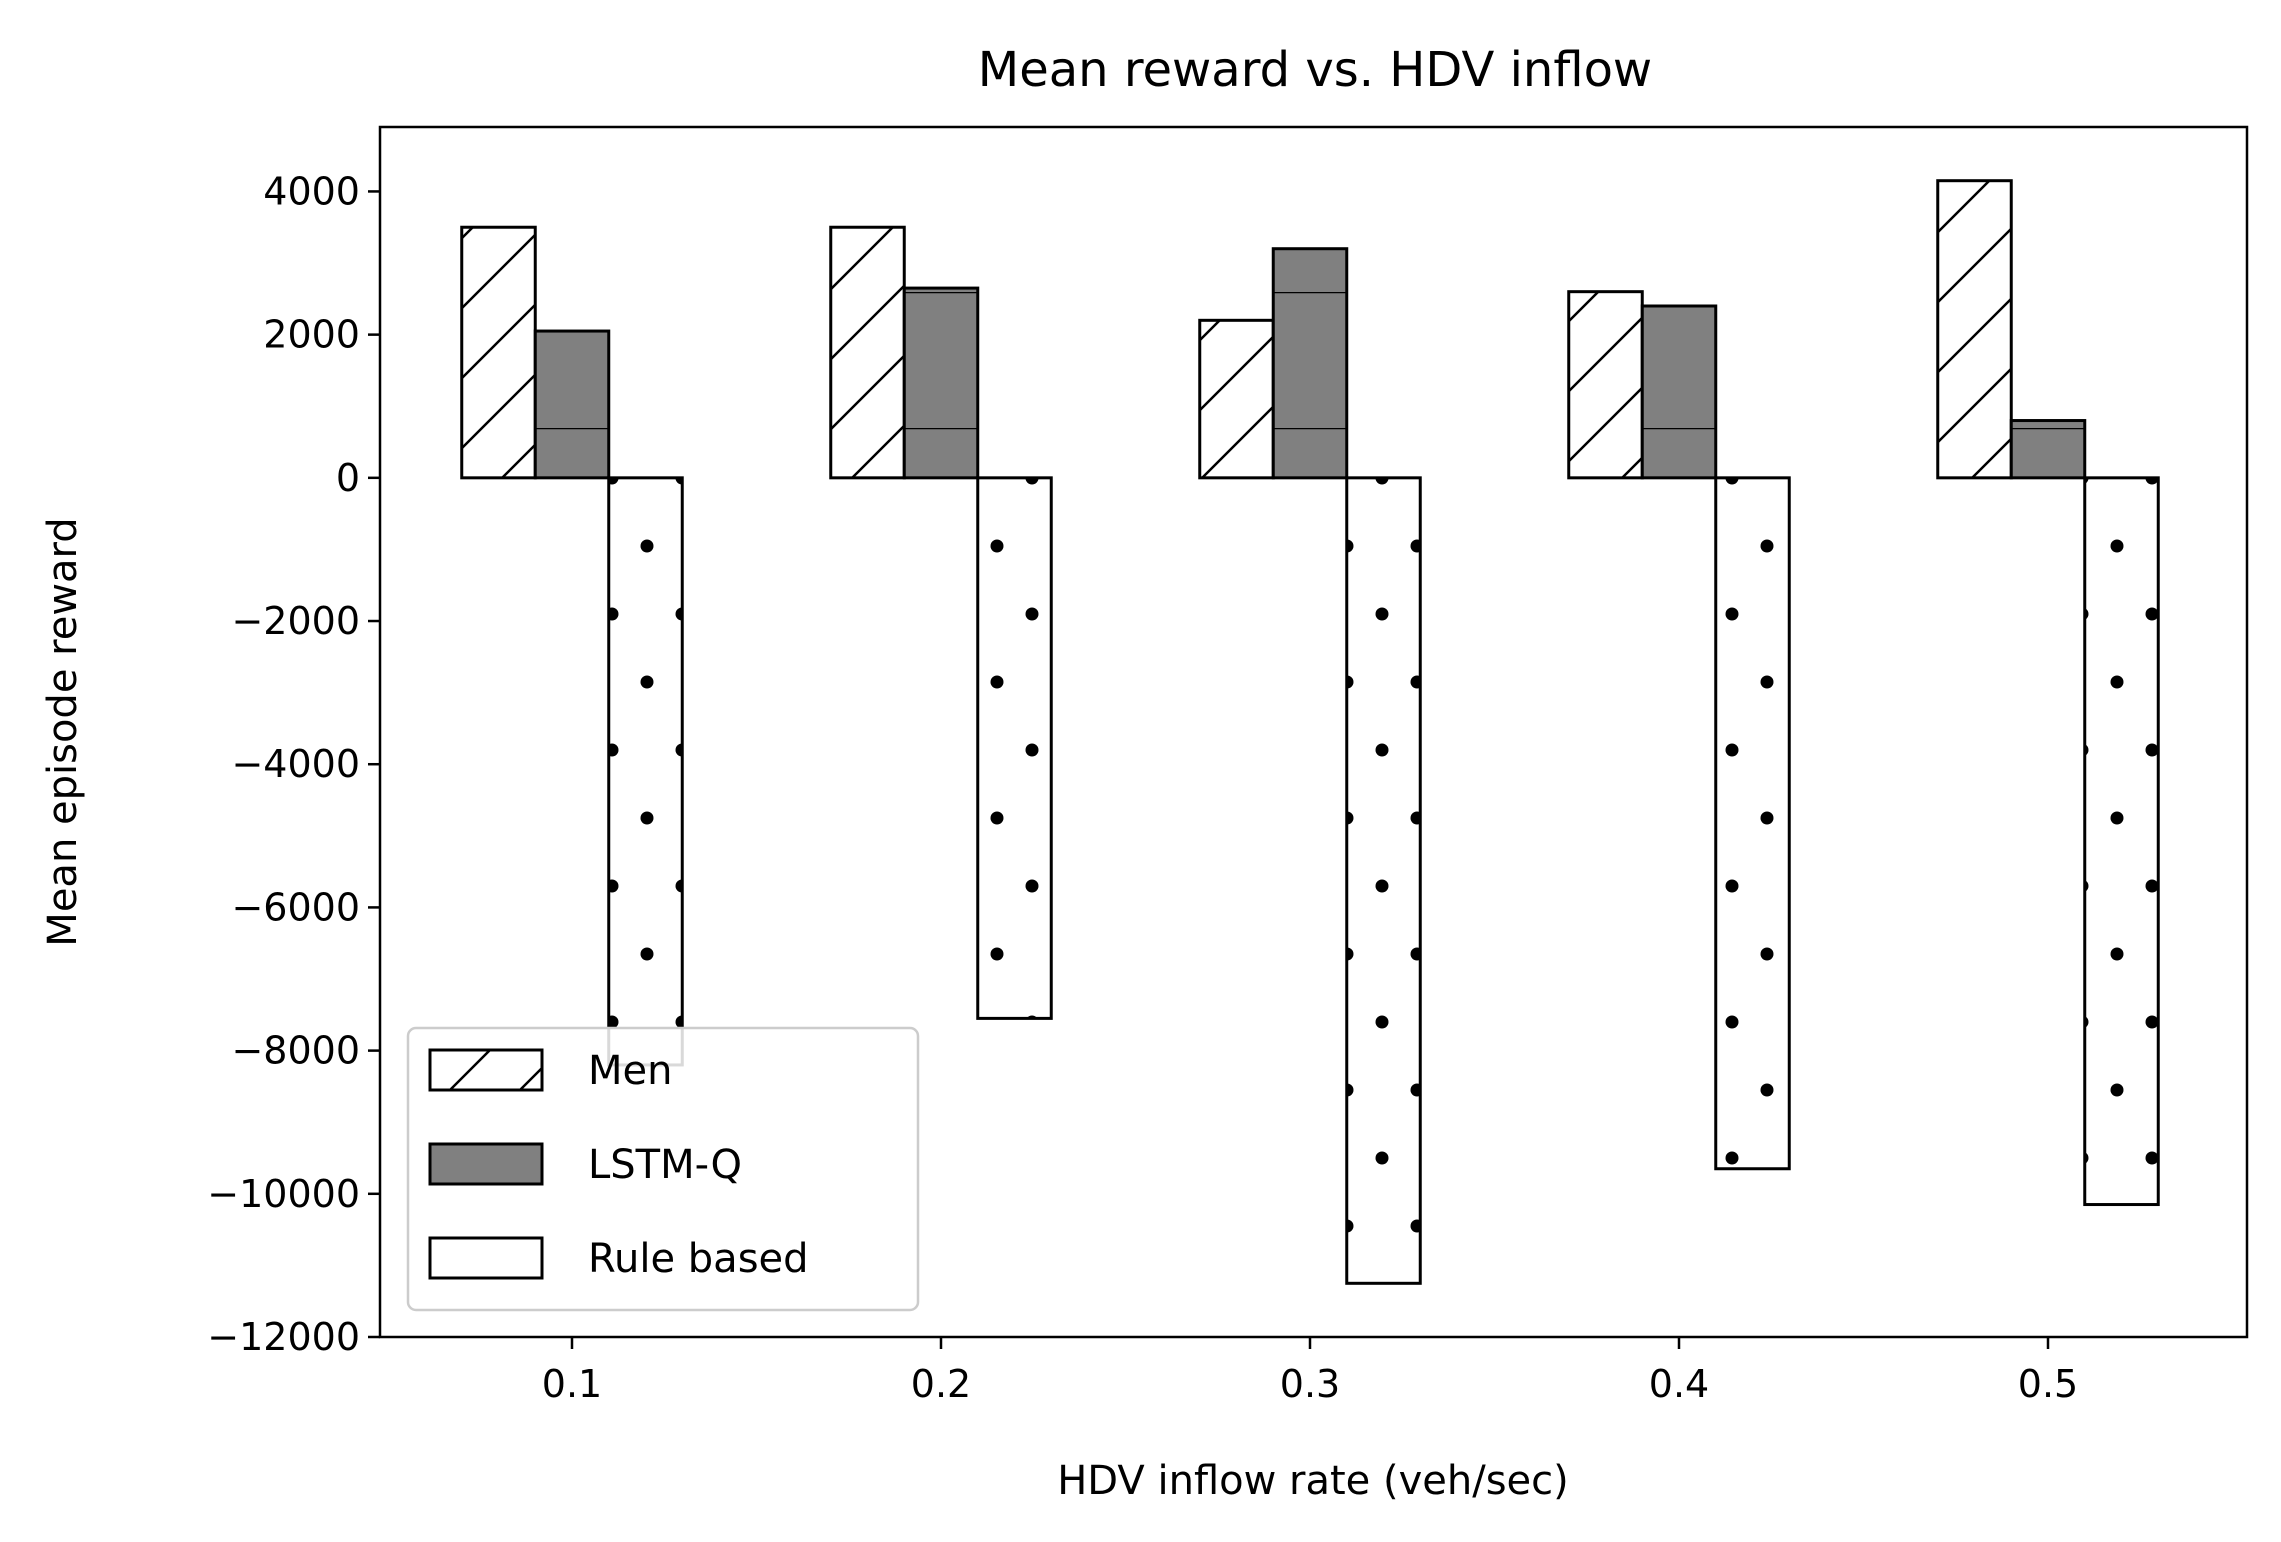 Image resolution: width=2281 pixels, height=1542 pixels. What do you see at coordinates (311, 191) in the screenshot?
I see `y-tick-label: 4000` at bounding box center [311, 191].